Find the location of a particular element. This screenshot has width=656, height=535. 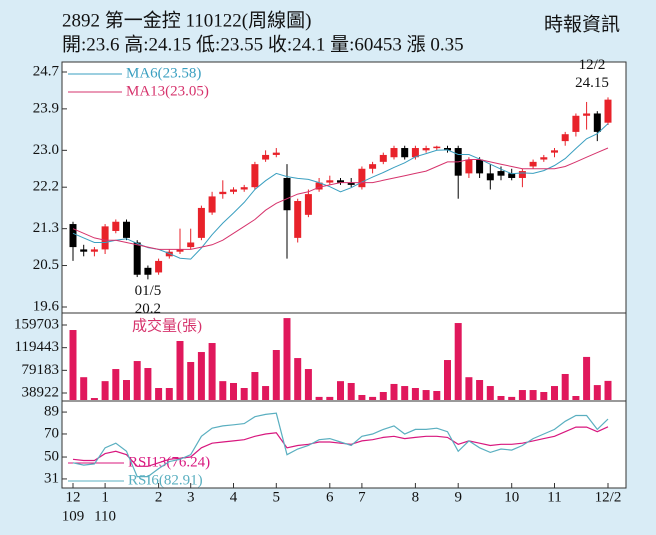

y-tick-label: 89 is located at coordinates (51, 412).